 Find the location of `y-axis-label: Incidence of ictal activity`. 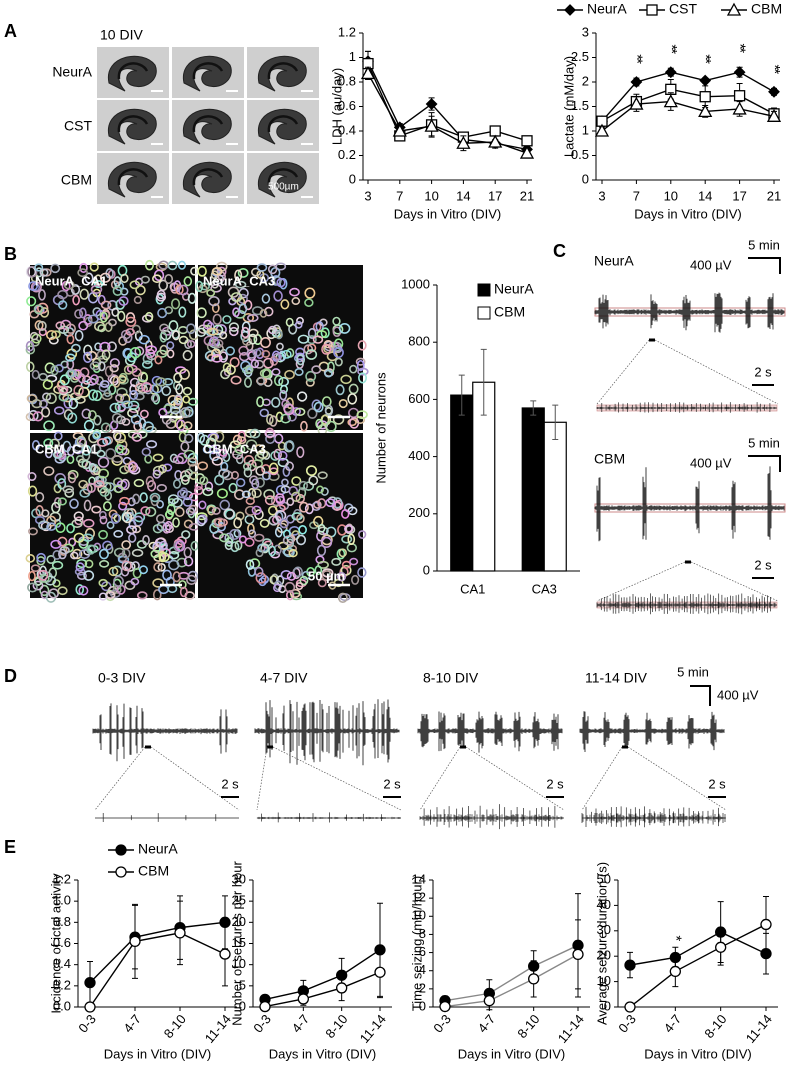

y-axis-label: Incidence of ictal activity is located at coordinates (55, 943).